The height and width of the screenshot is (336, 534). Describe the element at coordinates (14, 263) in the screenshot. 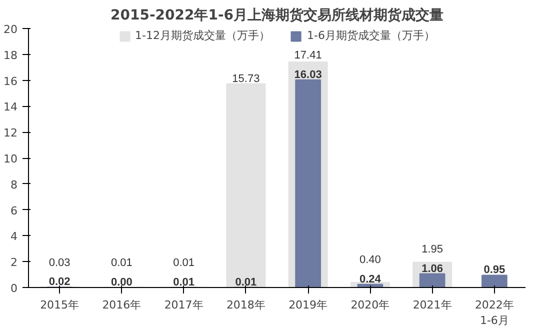

I see `y-tick-label: 2` at that location.